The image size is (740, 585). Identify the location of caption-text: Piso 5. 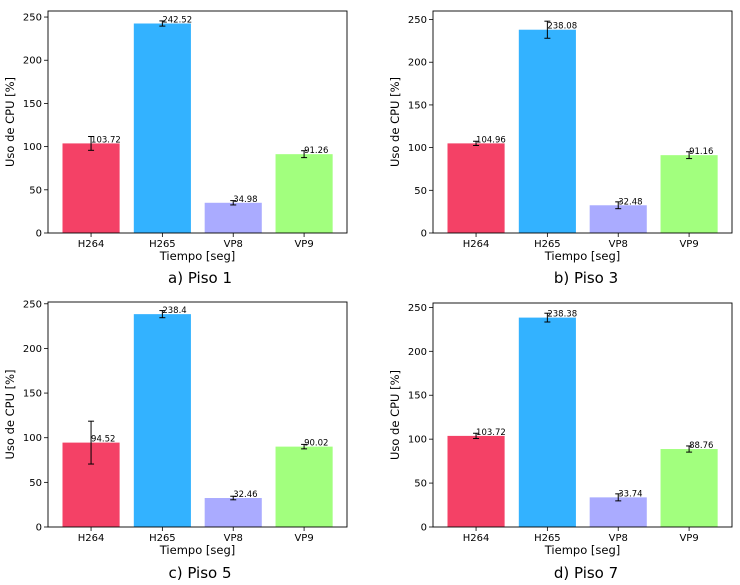
(209, 573).